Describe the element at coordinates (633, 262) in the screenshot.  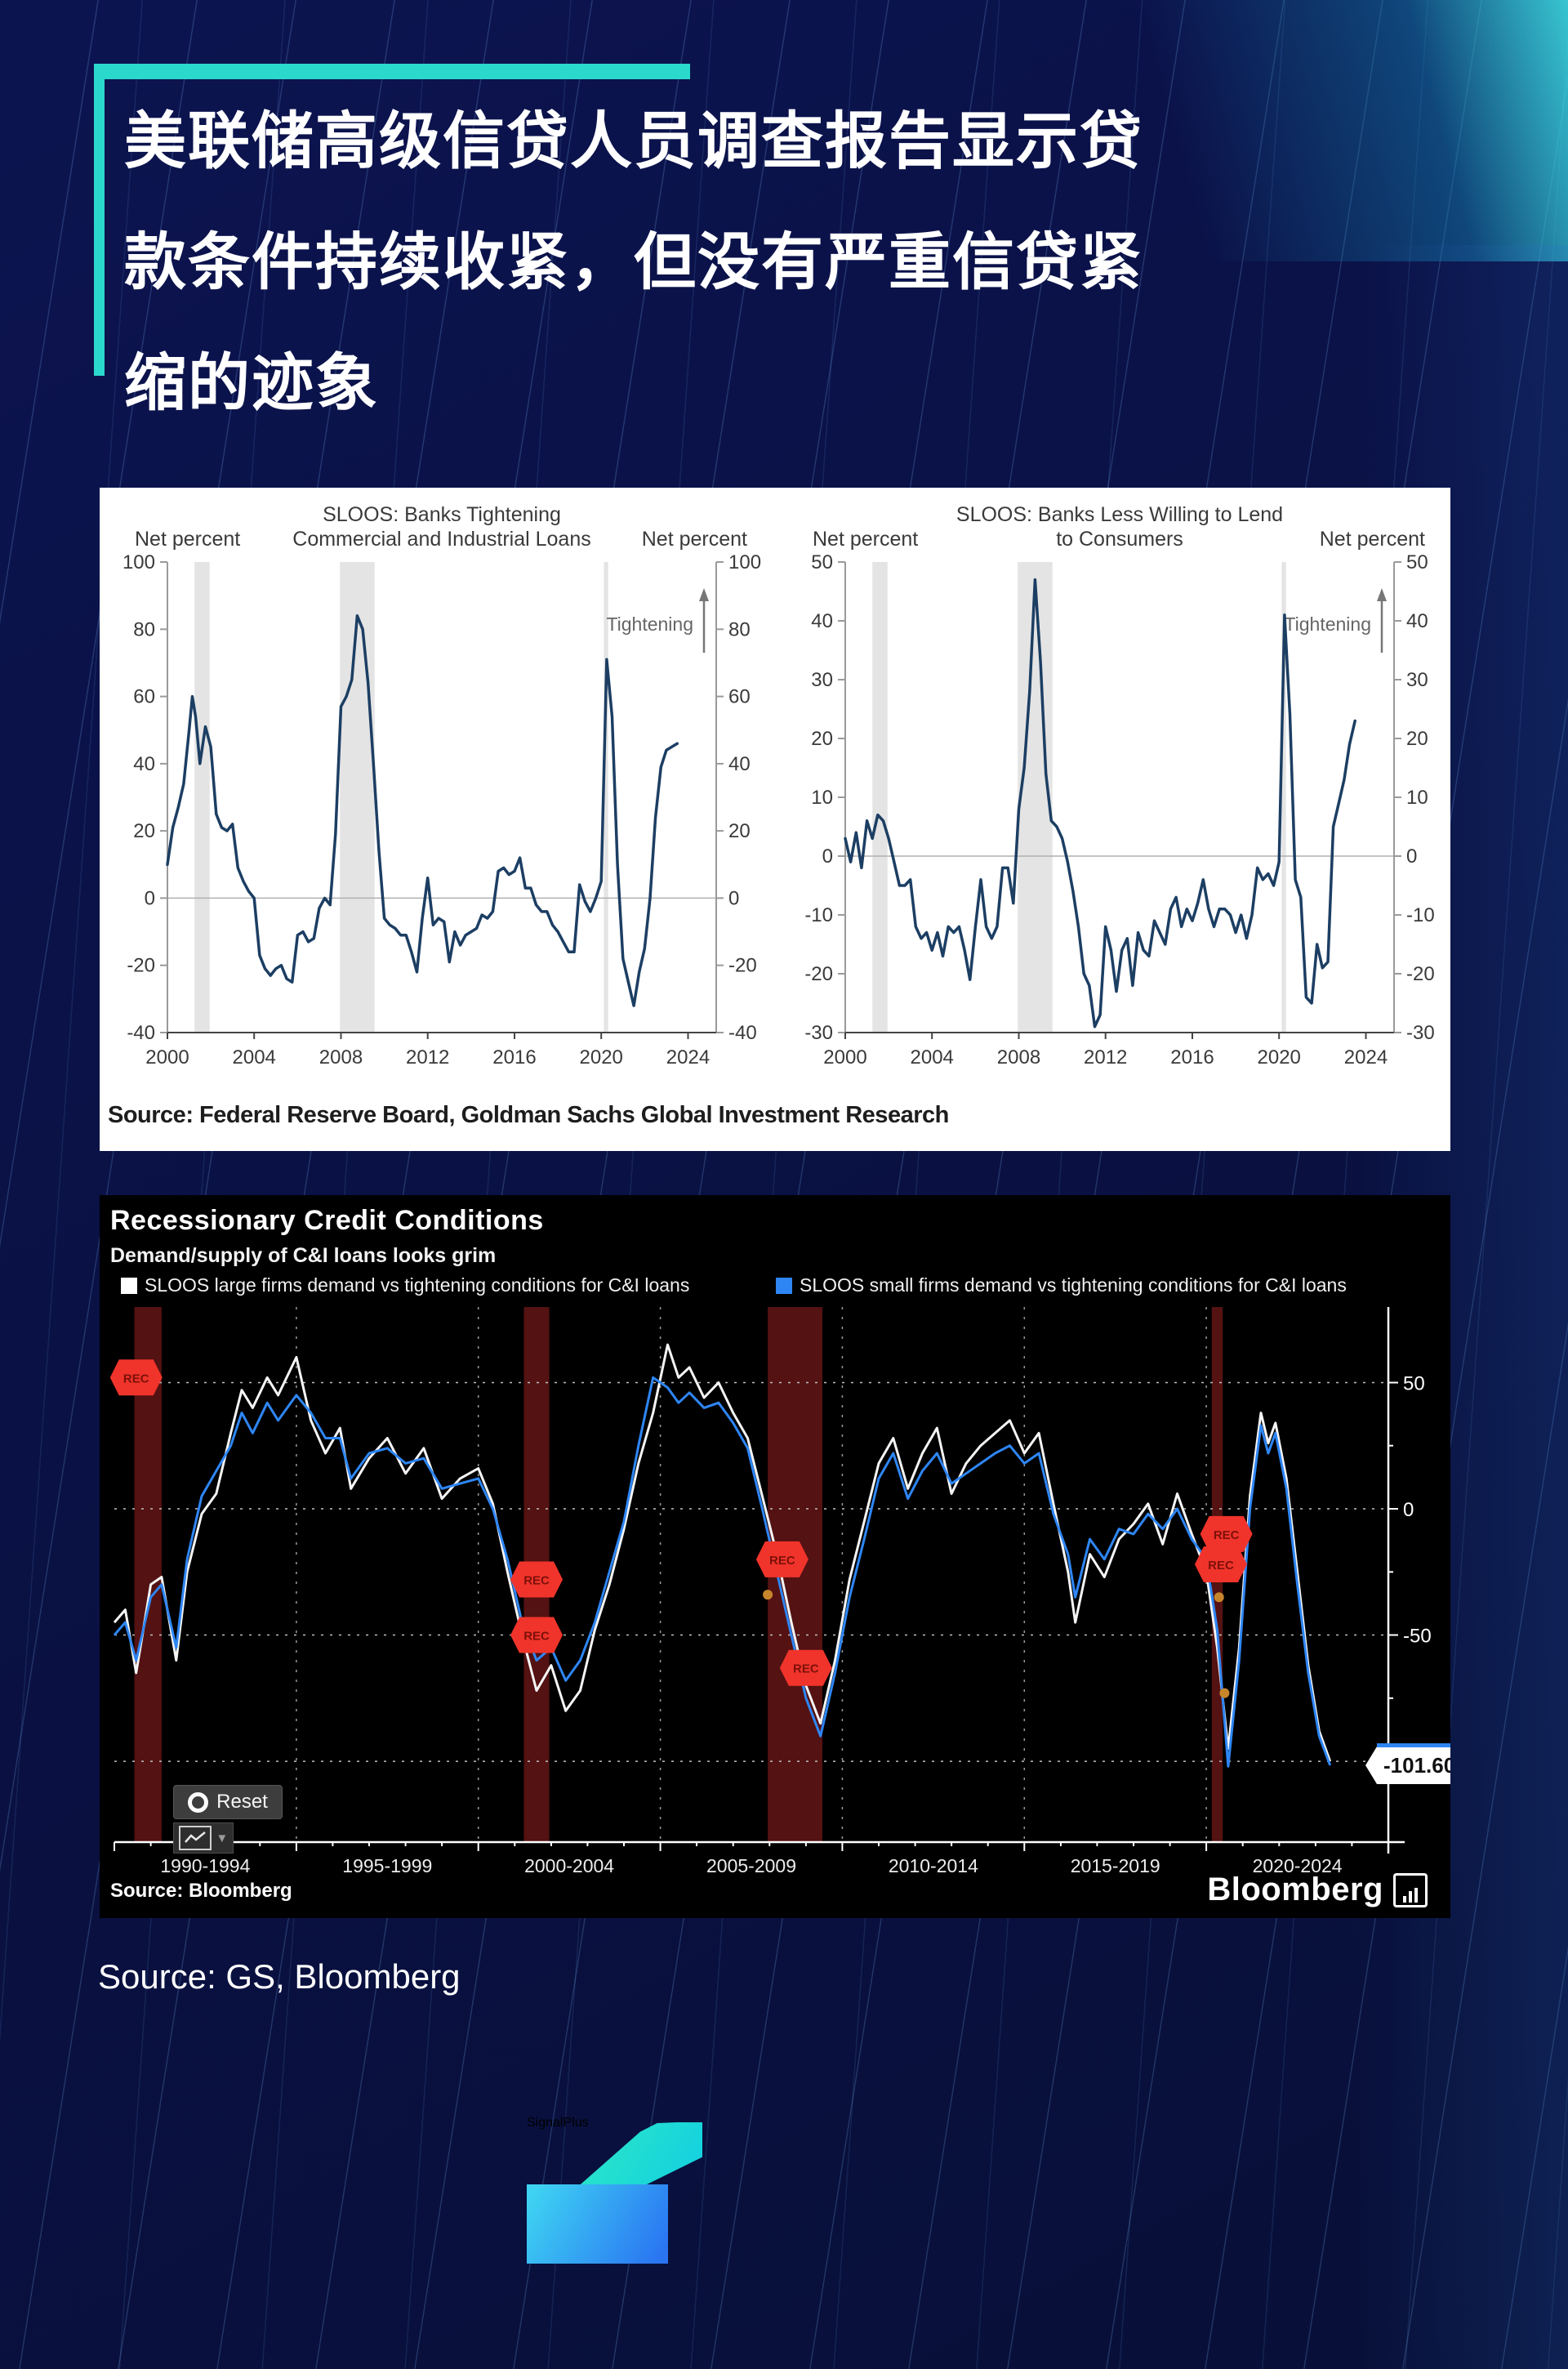
I see `page-title-line-2: 款条件持续收紧，但没有严重信贷紧` at that location.